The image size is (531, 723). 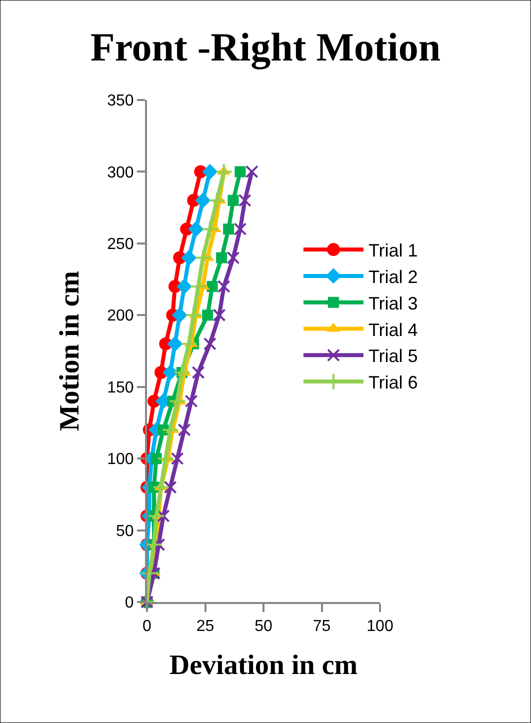 What do you see at coordinates (263, 665) in the screenshot?
I see `x-axis-title: Deviation in cm` at bounding box center [263, 665].